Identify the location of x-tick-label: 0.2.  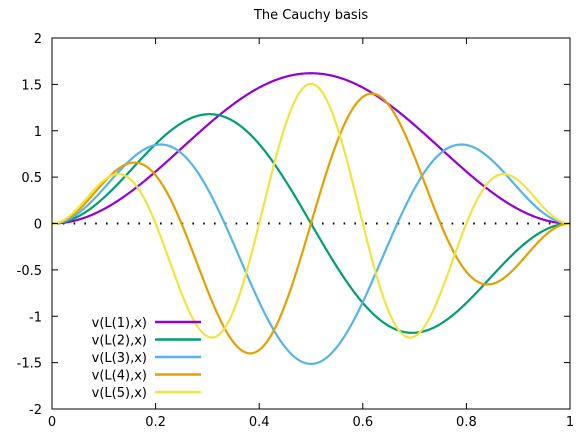
(155, 422).